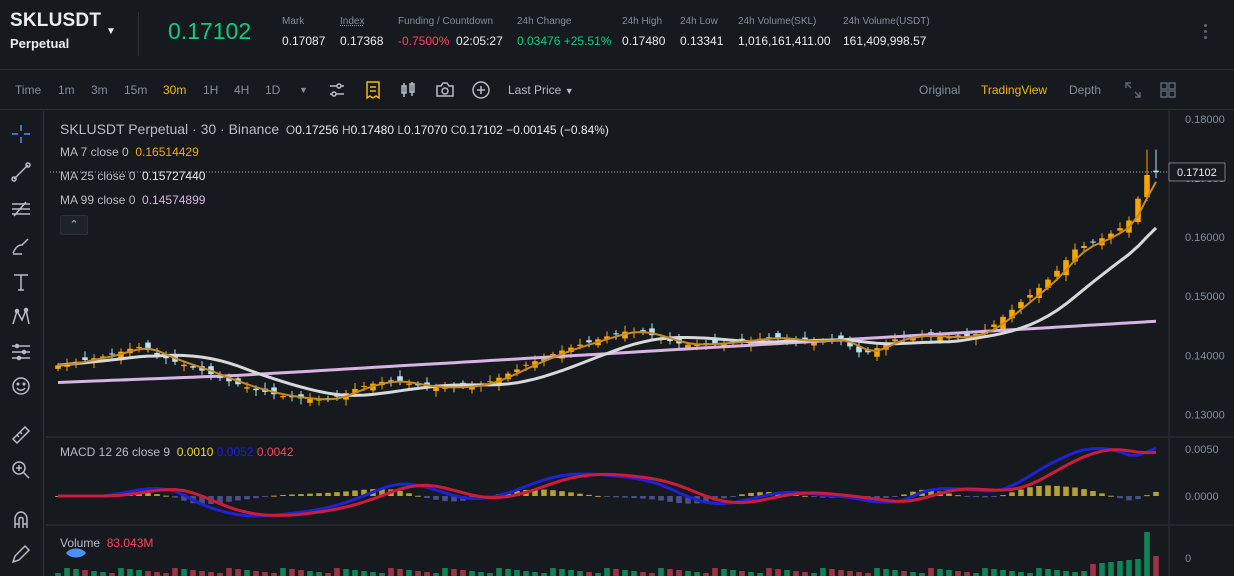 Image resolution: width=1234 pixels, height=576 pixels. What do you see at coordinates (886, 21) in the screenshot?
I see `stat-label: 24h Volume(USDT)` at bounding box center [886, 21].